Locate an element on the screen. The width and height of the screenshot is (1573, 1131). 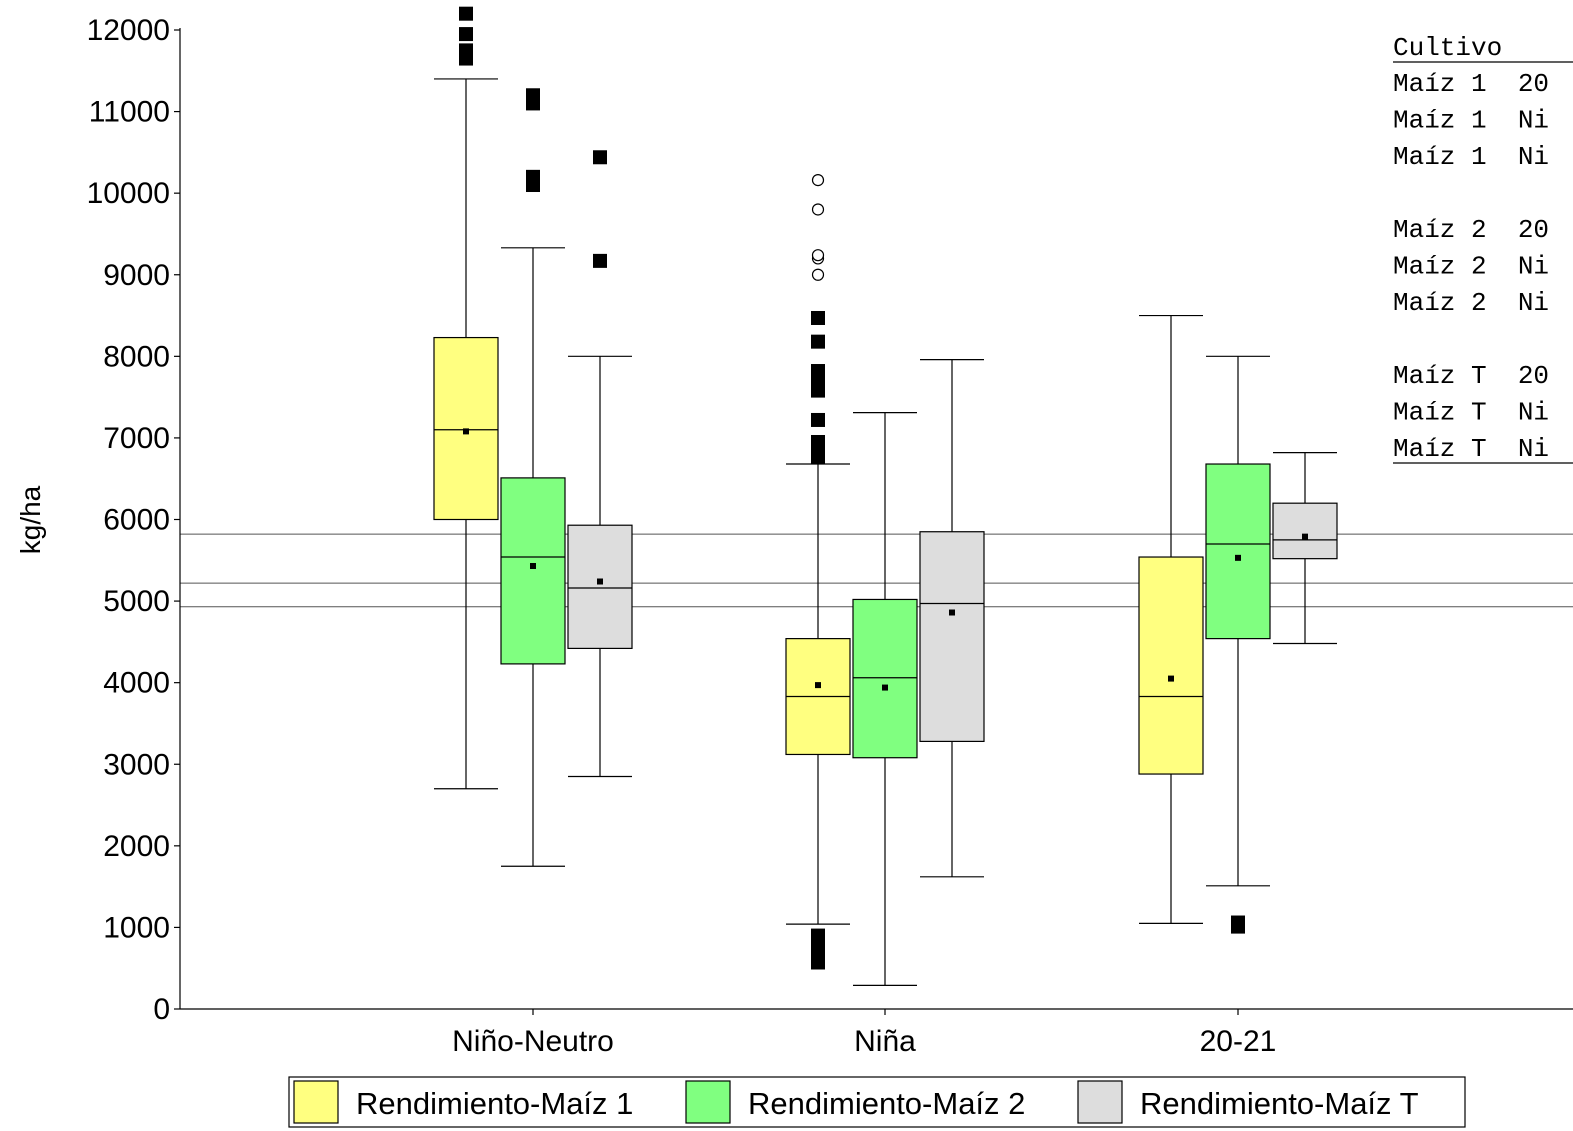
legend-label: Rendimiento-Maíz 2 is located at coordinates (886, 1103).